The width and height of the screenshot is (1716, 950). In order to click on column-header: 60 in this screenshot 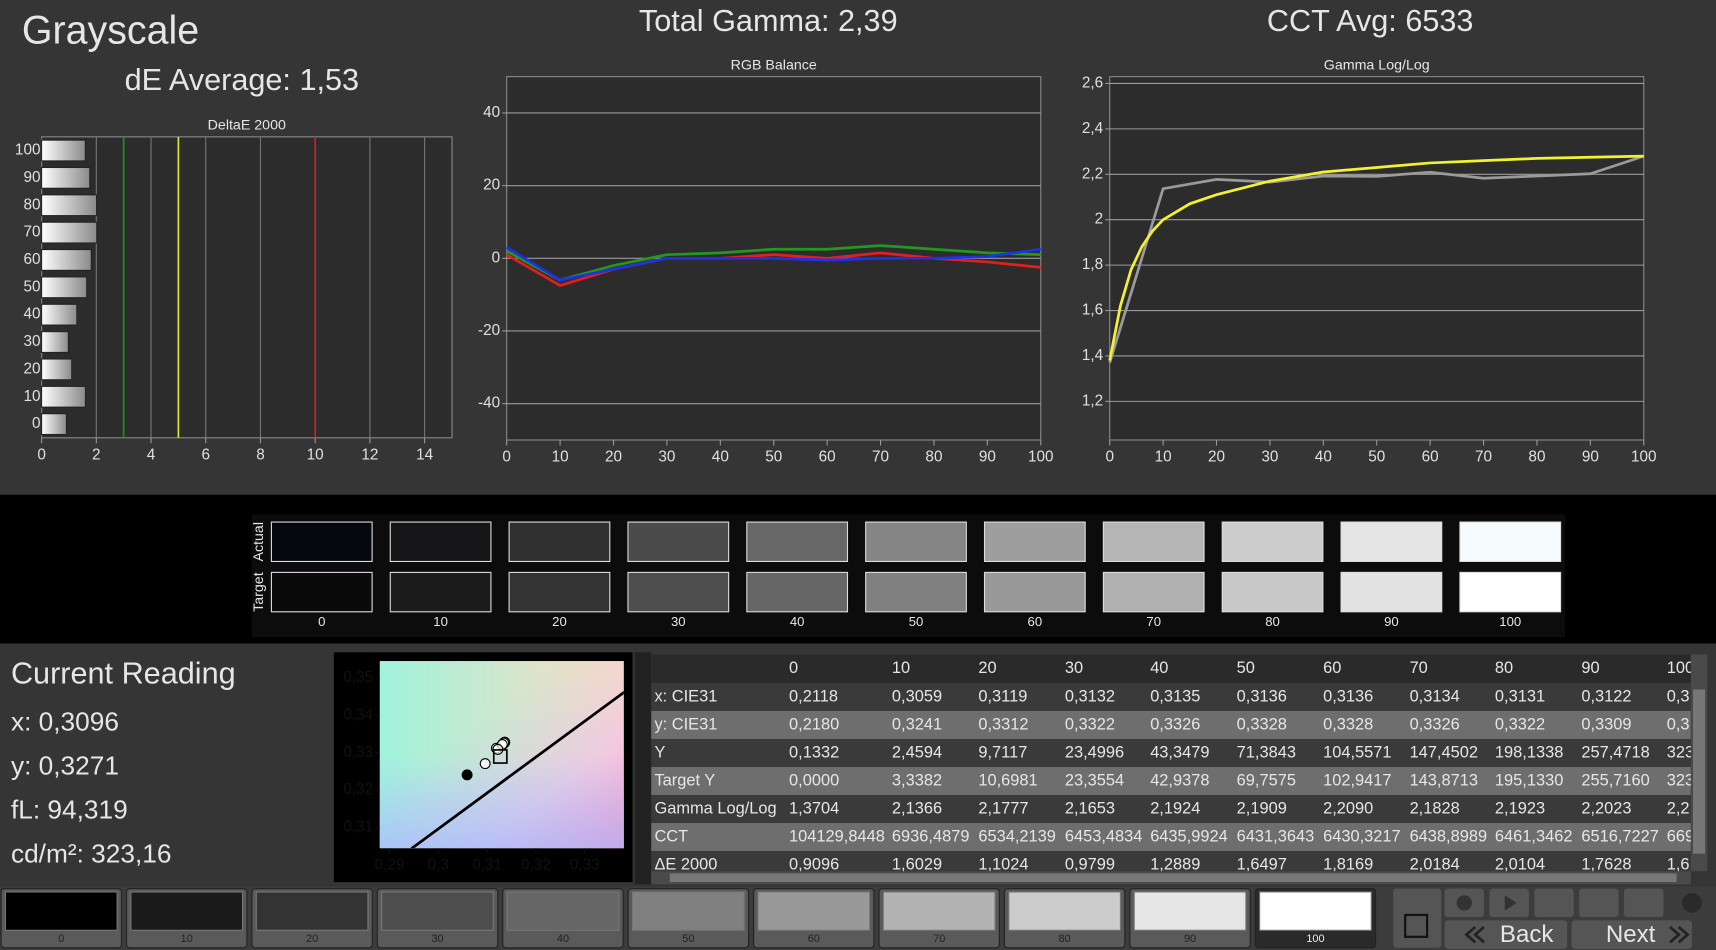, I will do `click(1332, 668)`.